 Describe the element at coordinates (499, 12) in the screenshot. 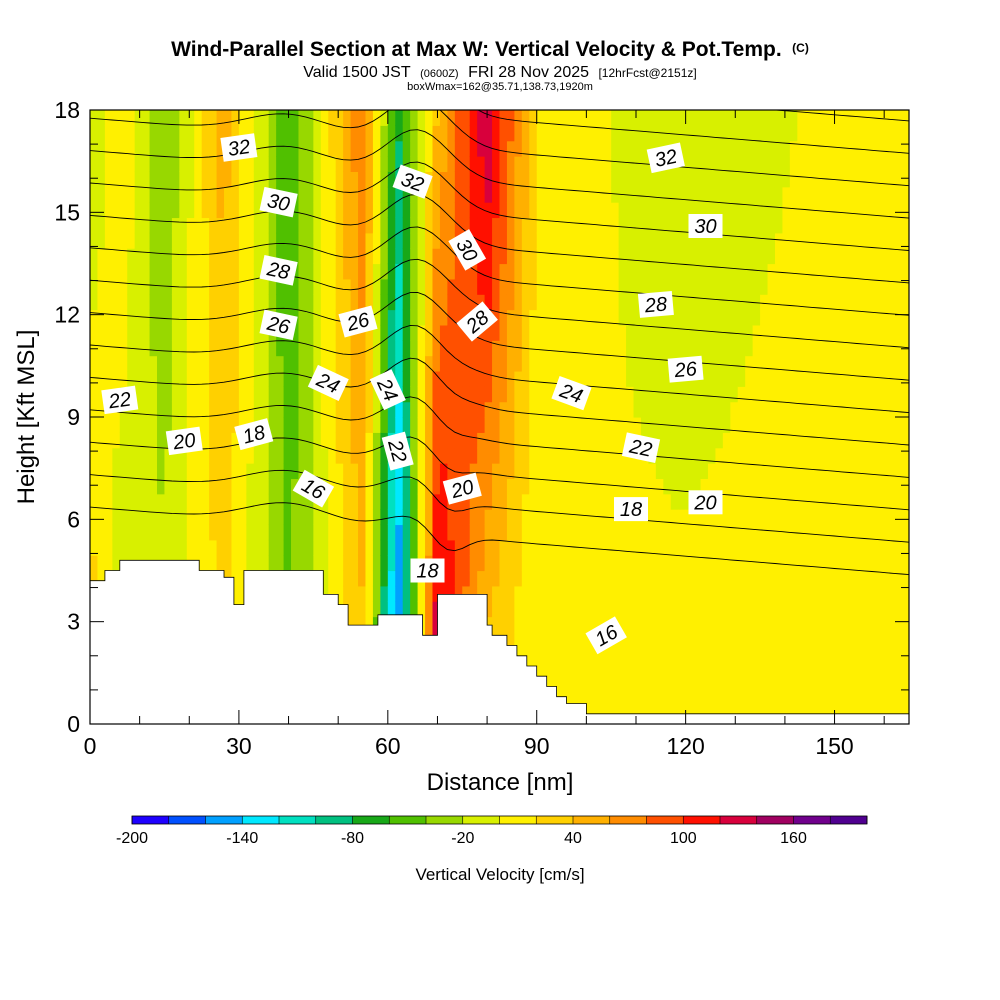

I see `theta-contour` at that location.